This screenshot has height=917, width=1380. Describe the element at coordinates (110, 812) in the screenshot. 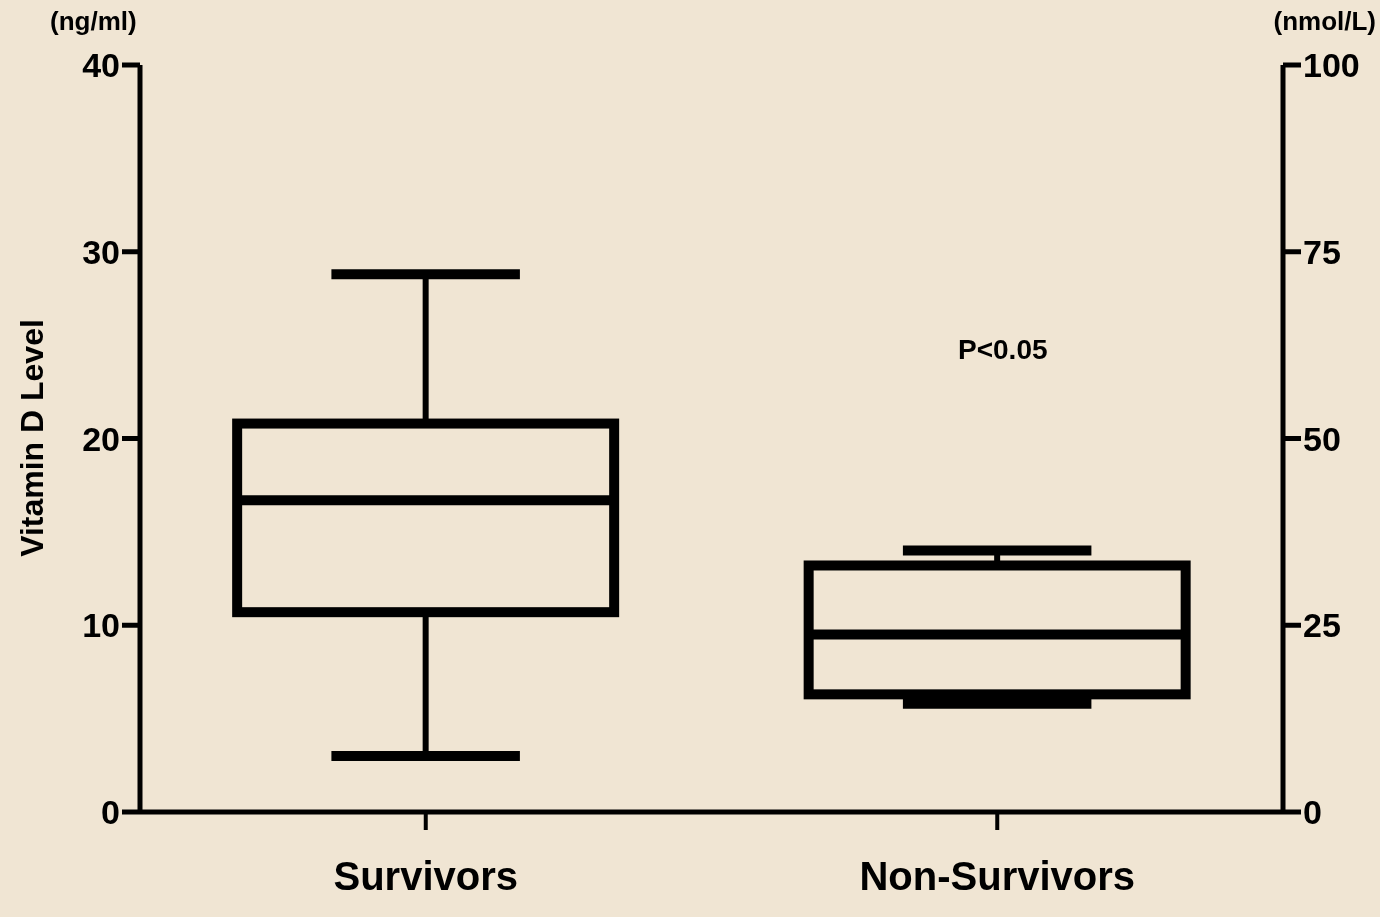

I see `y-tick-label: 0` at that location.